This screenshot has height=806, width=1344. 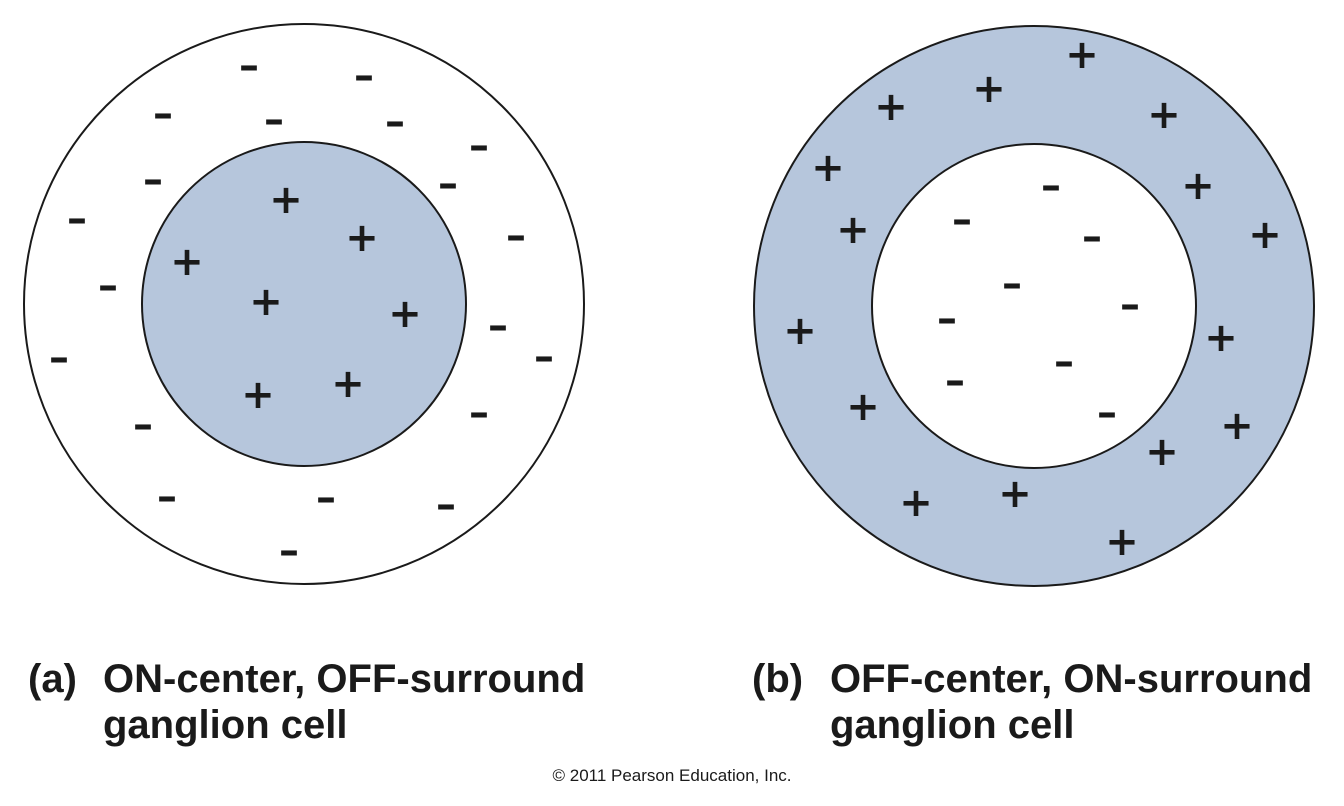 What do you see at coordinates (1071, 679) in the screenshot?
I see `panel-b-caption-line-1: OFF-center, ON-surround` at bounding box center [1071, 679].